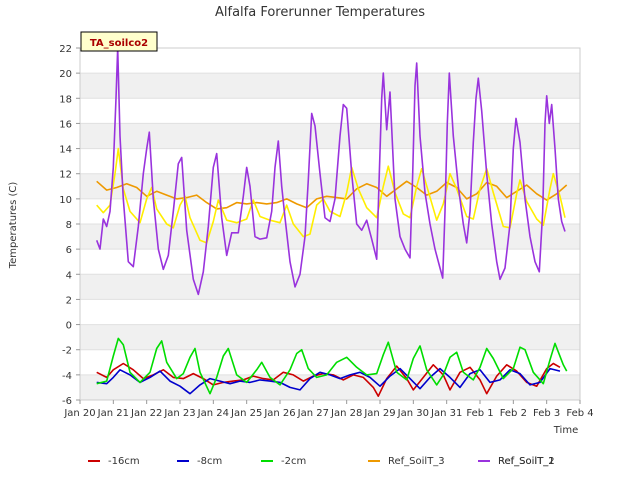 The width and height of the screenshot is (640, 480). What do you see at coordinates (313, 413) in the screenshot?
I see `x-tick-label: Jan 27` at bounding box center [313, 413].